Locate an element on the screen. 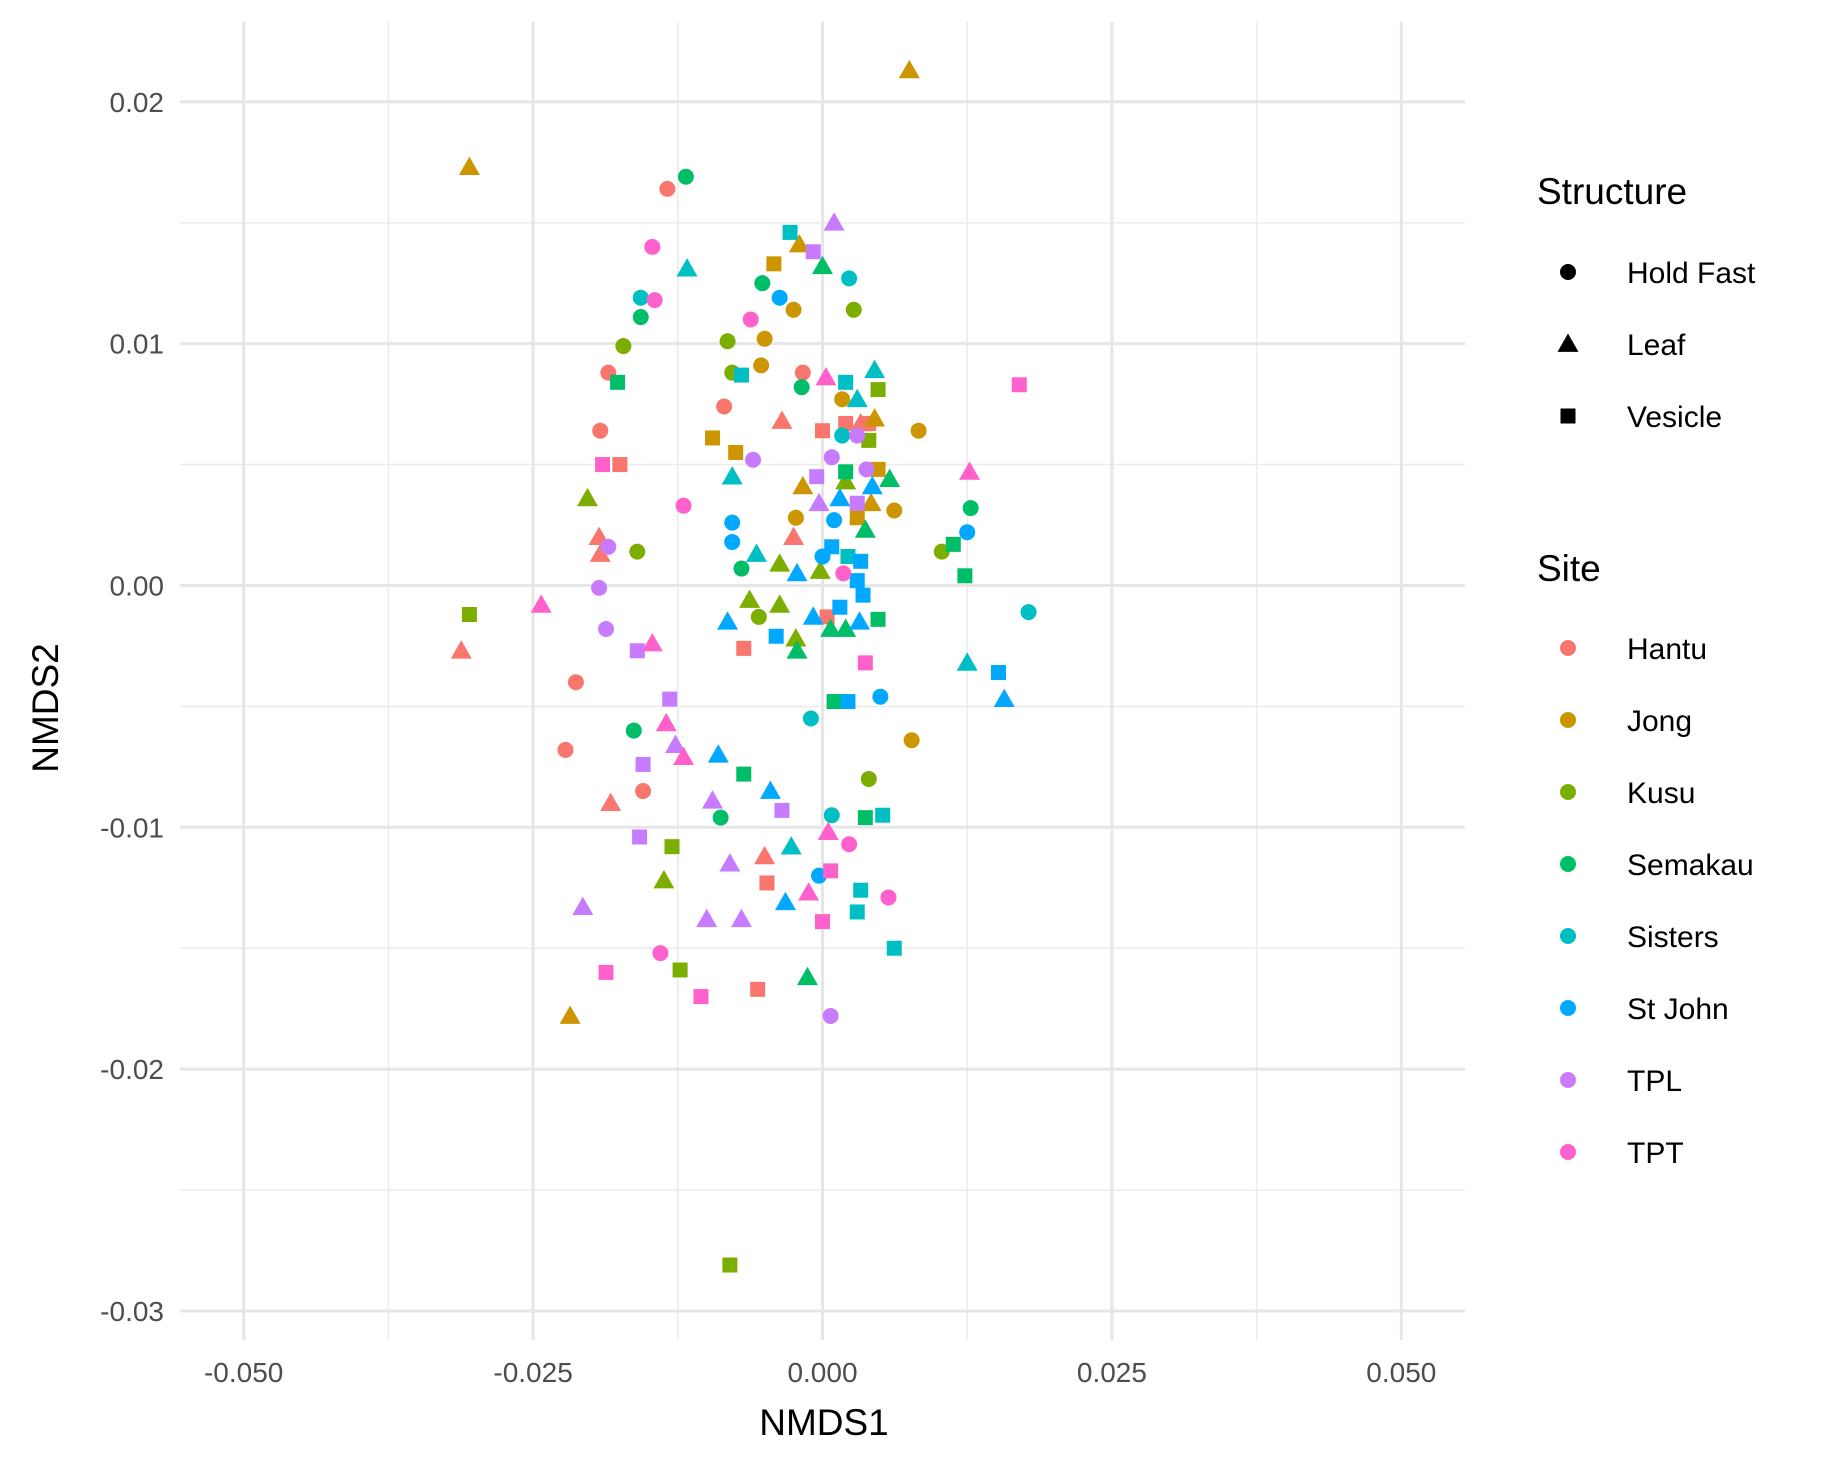 Image resolution: width=1821 pixels, height=1465 pixels. legend-key-jong is located at coordinates (1568, 720).